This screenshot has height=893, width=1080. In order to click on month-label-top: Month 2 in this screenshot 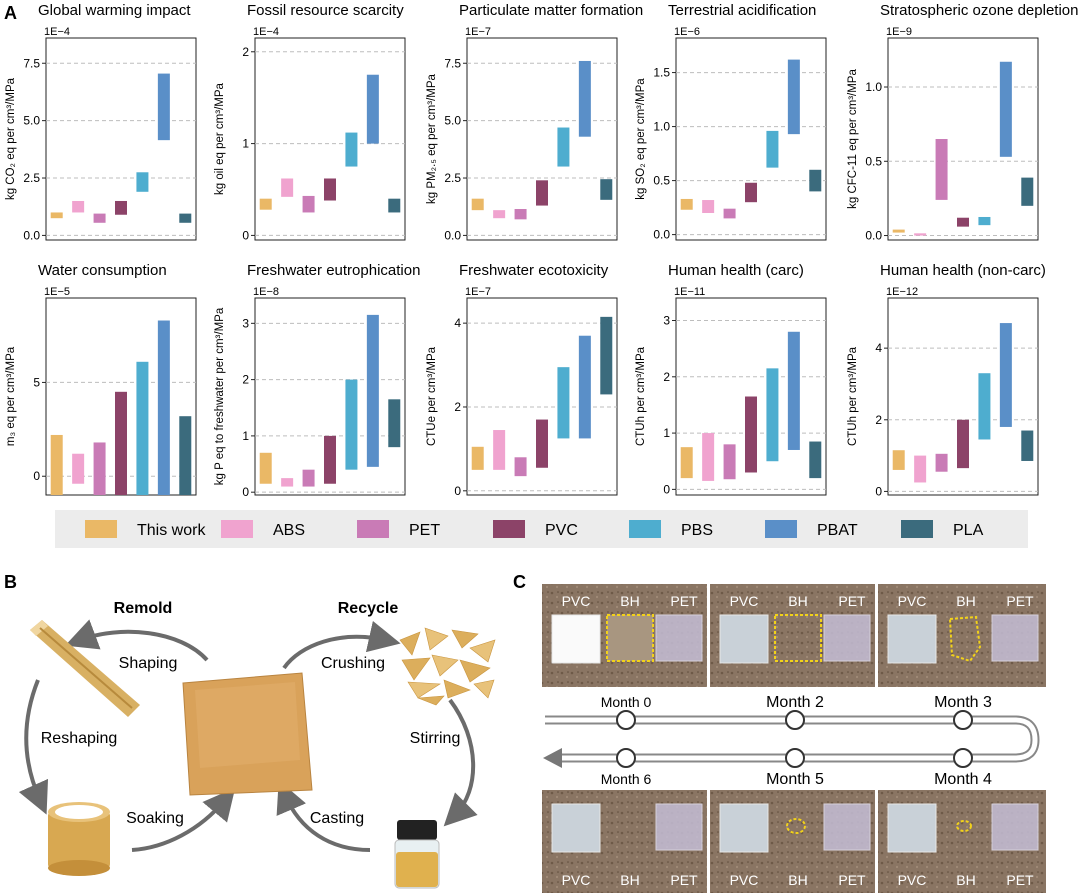, I will do `click(795, 702)`.